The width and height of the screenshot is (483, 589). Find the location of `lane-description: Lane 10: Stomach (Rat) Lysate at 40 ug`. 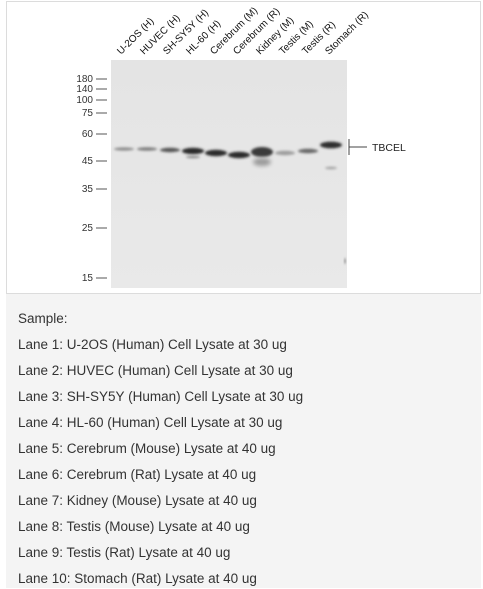

lane-description: Lane 10: Stomach (Rat) Lysate at 40 ug is located at coordinates (137, 578).